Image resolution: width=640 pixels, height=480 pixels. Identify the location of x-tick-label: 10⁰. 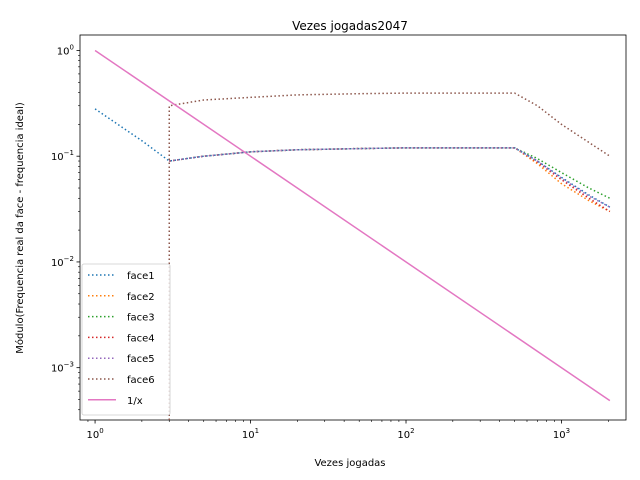
(94, 434).